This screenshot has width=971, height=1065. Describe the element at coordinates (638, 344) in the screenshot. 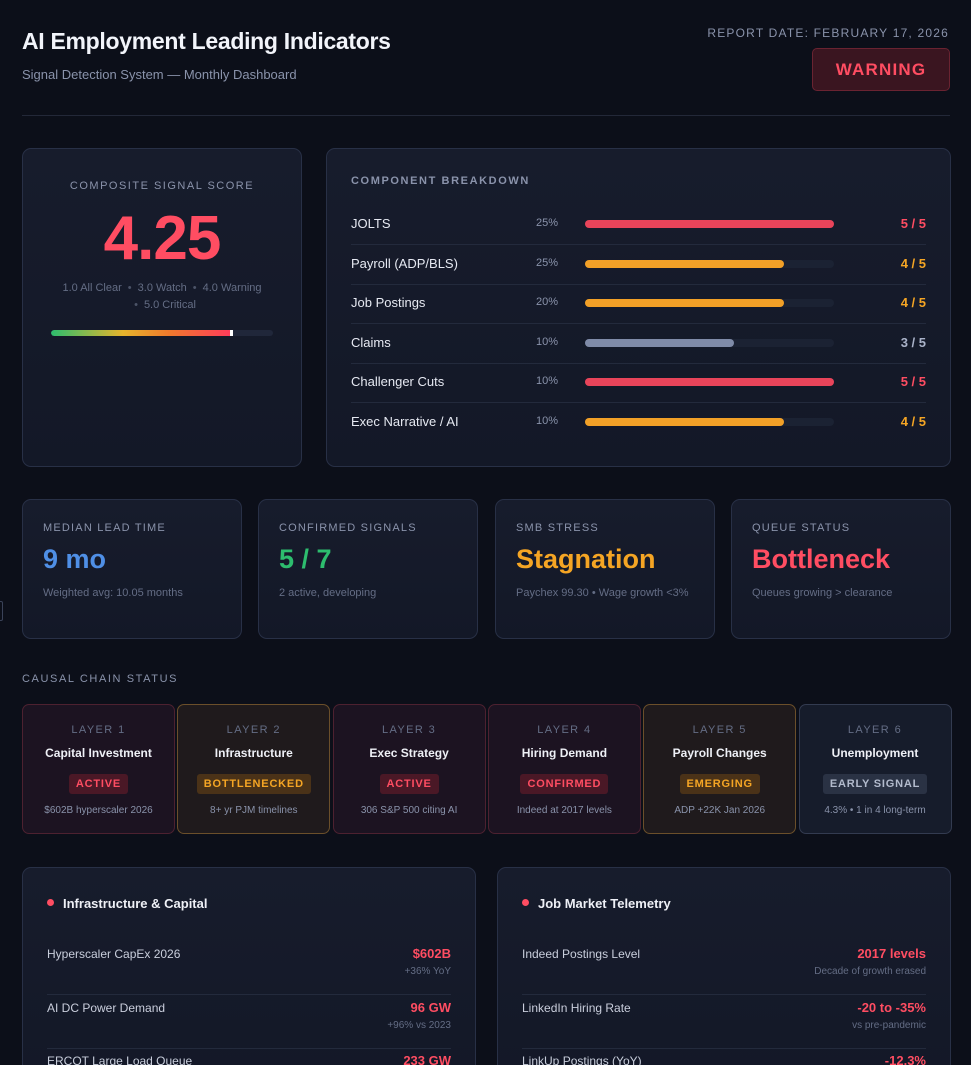

I see `component-row: Claims 10% 3 / 5` at that location.